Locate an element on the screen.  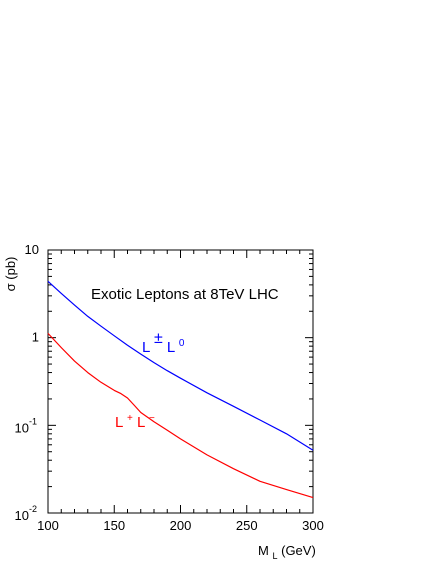
y-axis-label: σ (pb) is located at coordinates (10, 274).